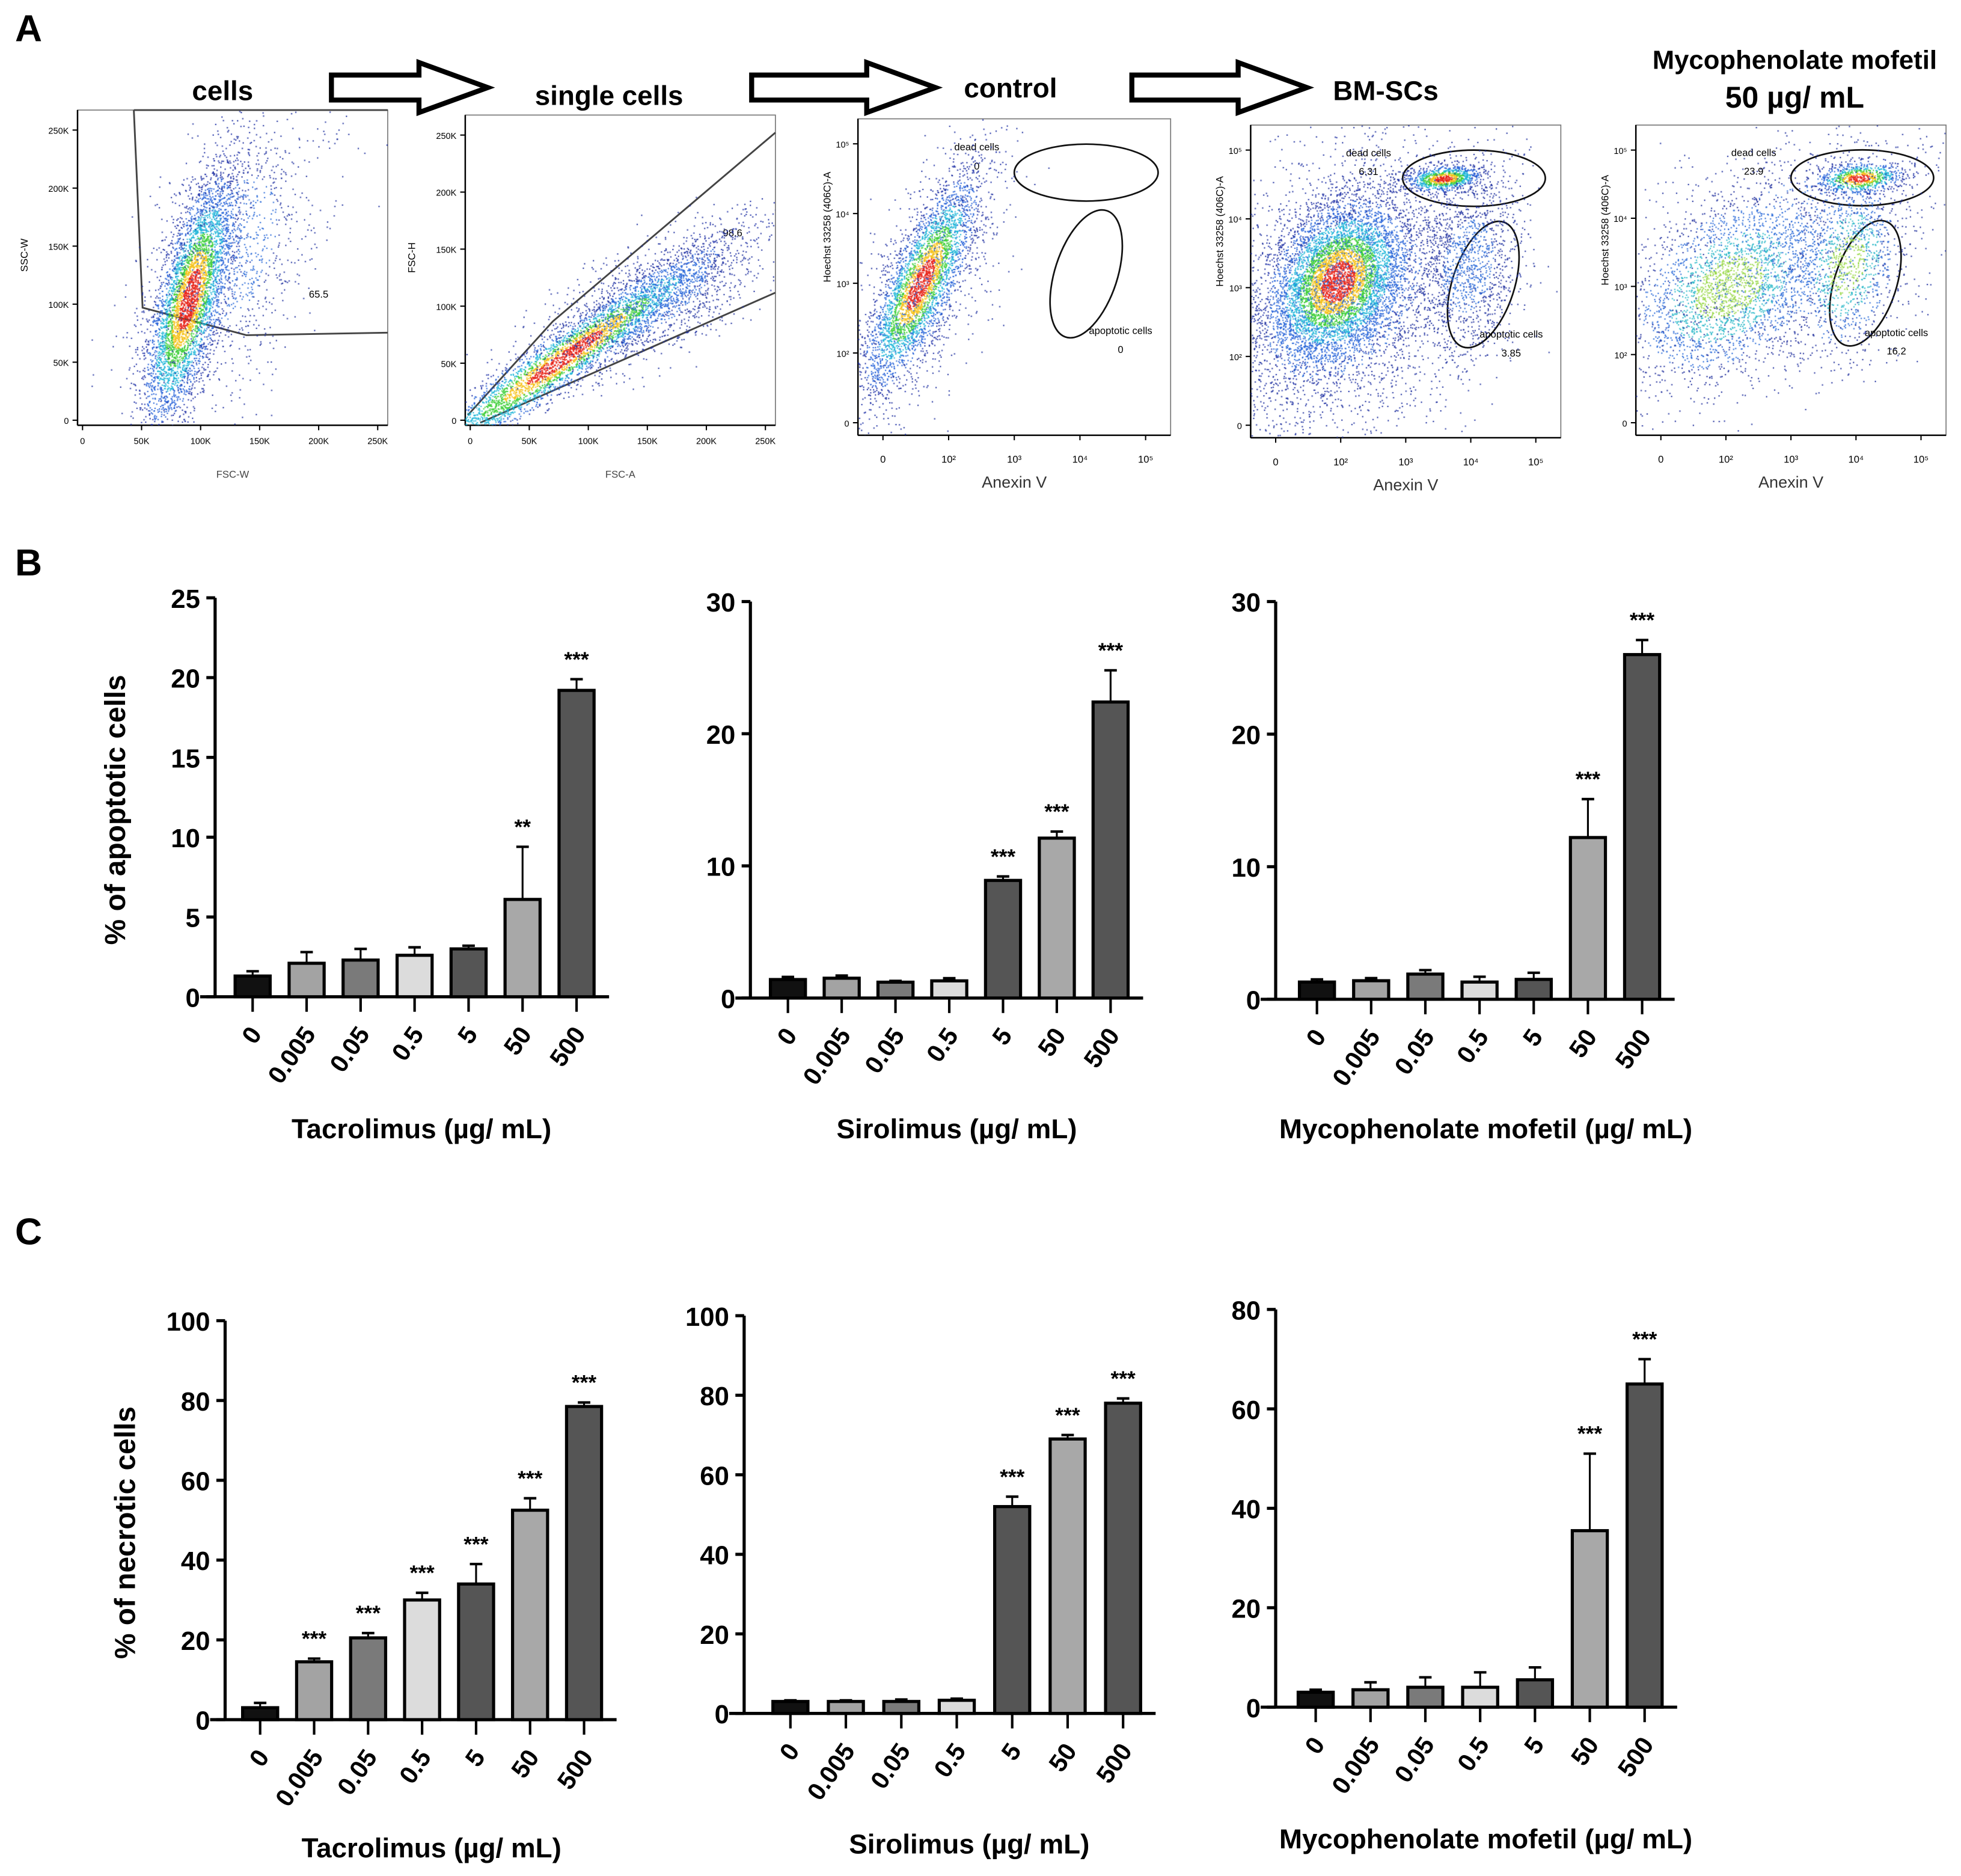 Image resolution: width=1961 pixels, height=1876 pixels. What do you see at coordinates (1621, 288) in the screenshot?
I see `y-tick-label: 10³` at bounding box center [1621, 288].